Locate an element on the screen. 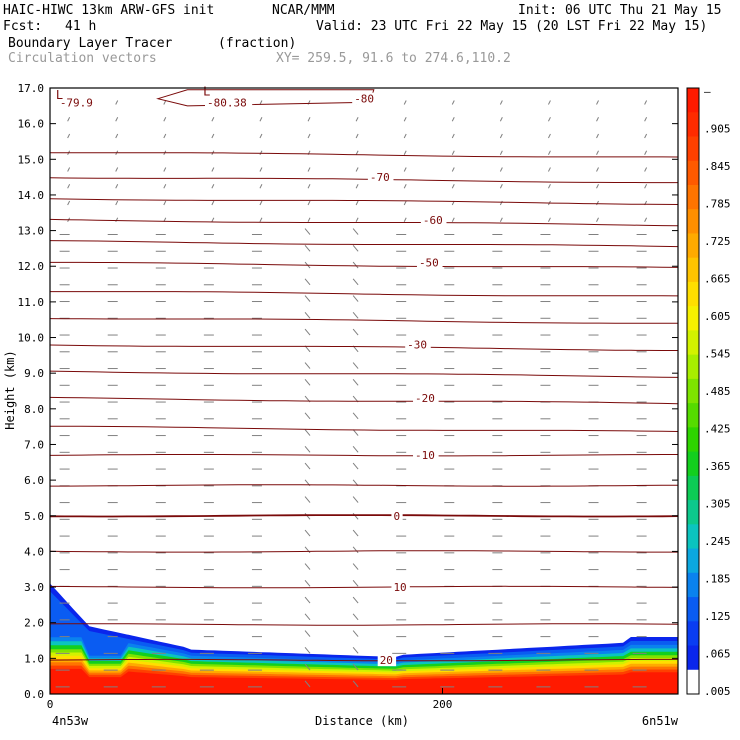  colorbar-label-1: .905 is located at coordinates (717, 129).